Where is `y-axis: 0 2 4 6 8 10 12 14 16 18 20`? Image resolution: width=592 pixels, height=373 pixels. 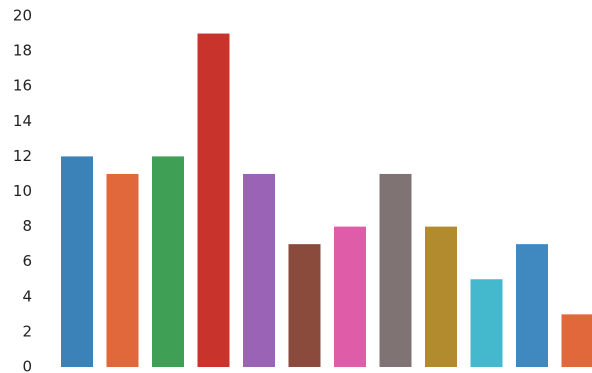
y-axis: 0 2 4 6 8 10 12 14 16 18 20 is located at coordinates (22, 190).